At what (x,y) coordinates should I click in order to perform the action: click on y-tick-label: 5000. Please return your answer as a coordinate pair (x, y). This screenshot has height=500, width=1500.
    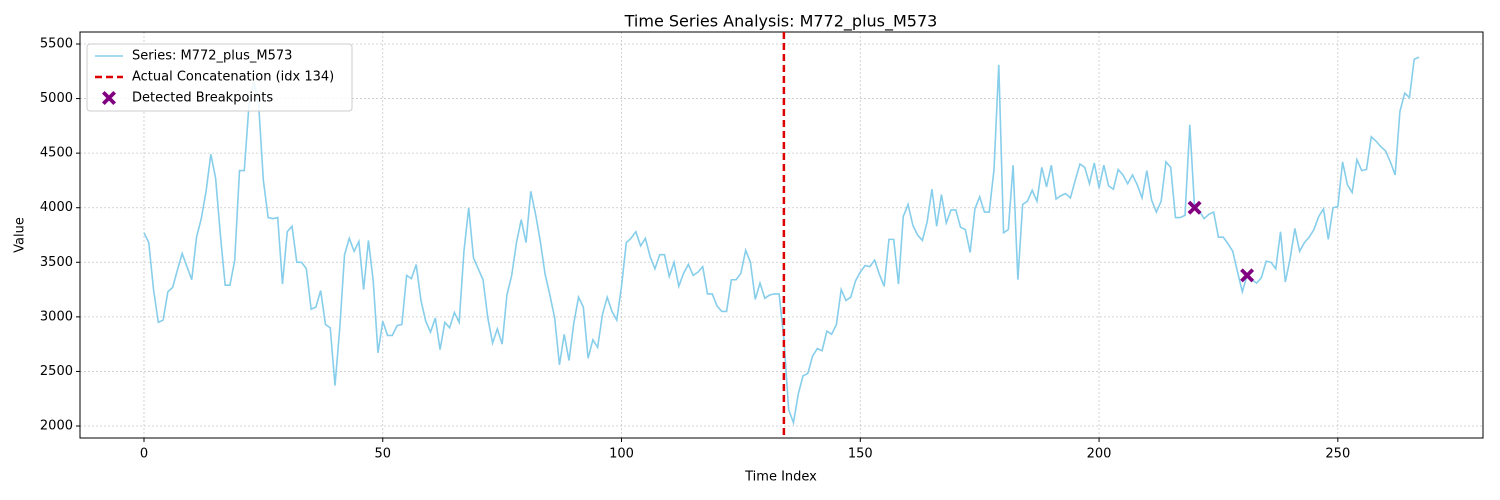
    Looking at the image, I should click on (56, 98).